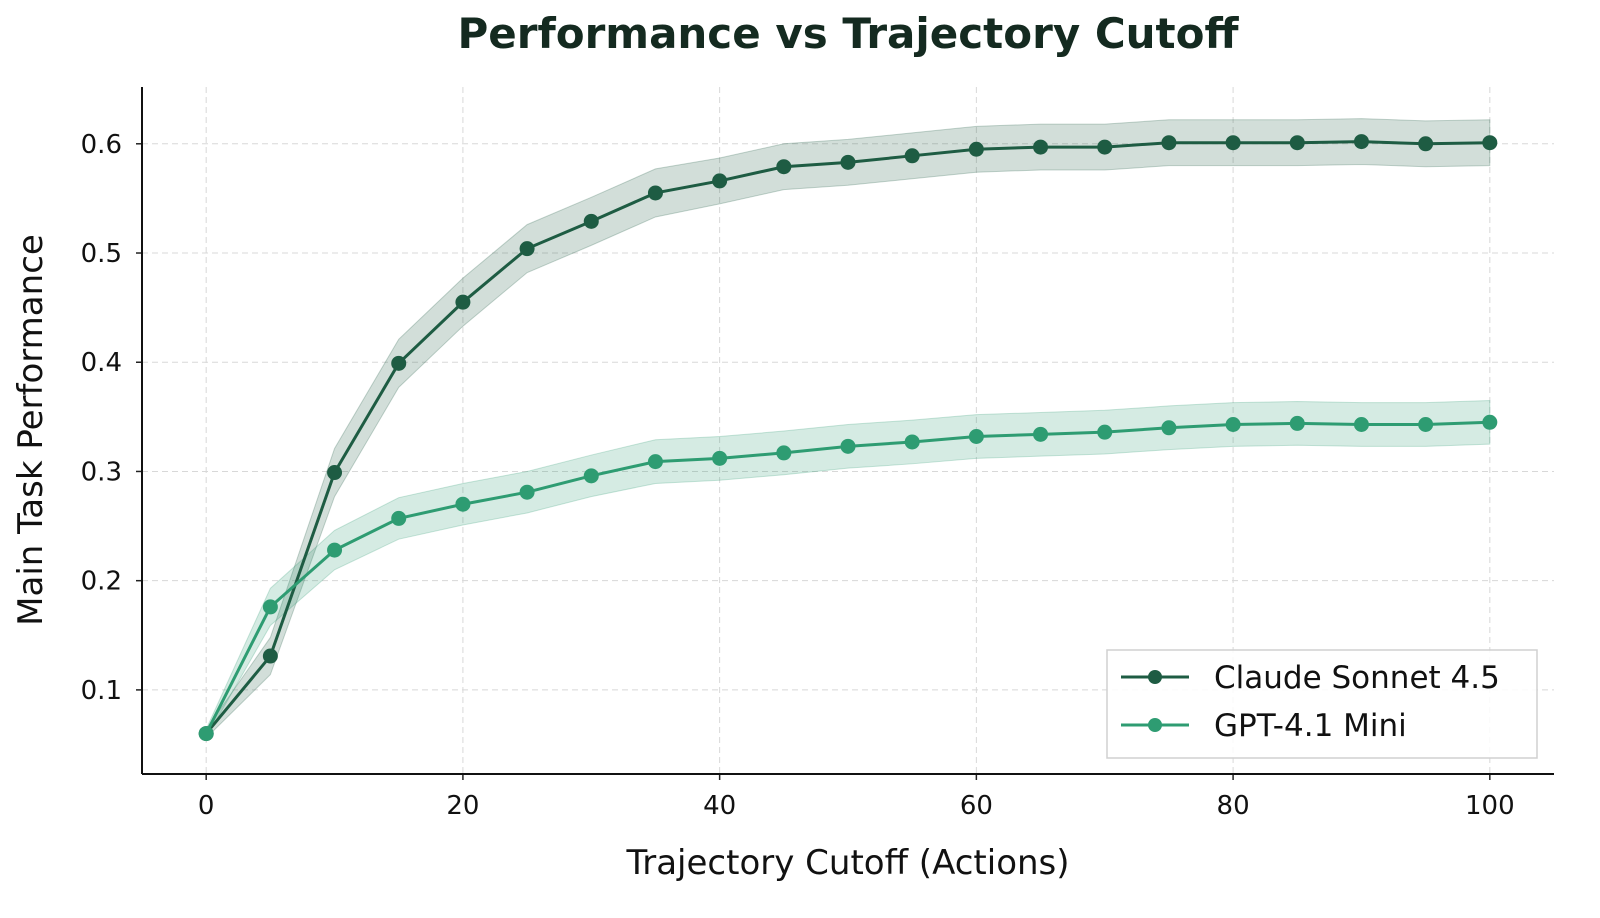 Image resolution: width=1600 pixels, height=918 pixels. What do you see at coordinates (1490, 806) in the screenshot?
I see `x-tick-label: 100` at bounding box center [1490, 806].